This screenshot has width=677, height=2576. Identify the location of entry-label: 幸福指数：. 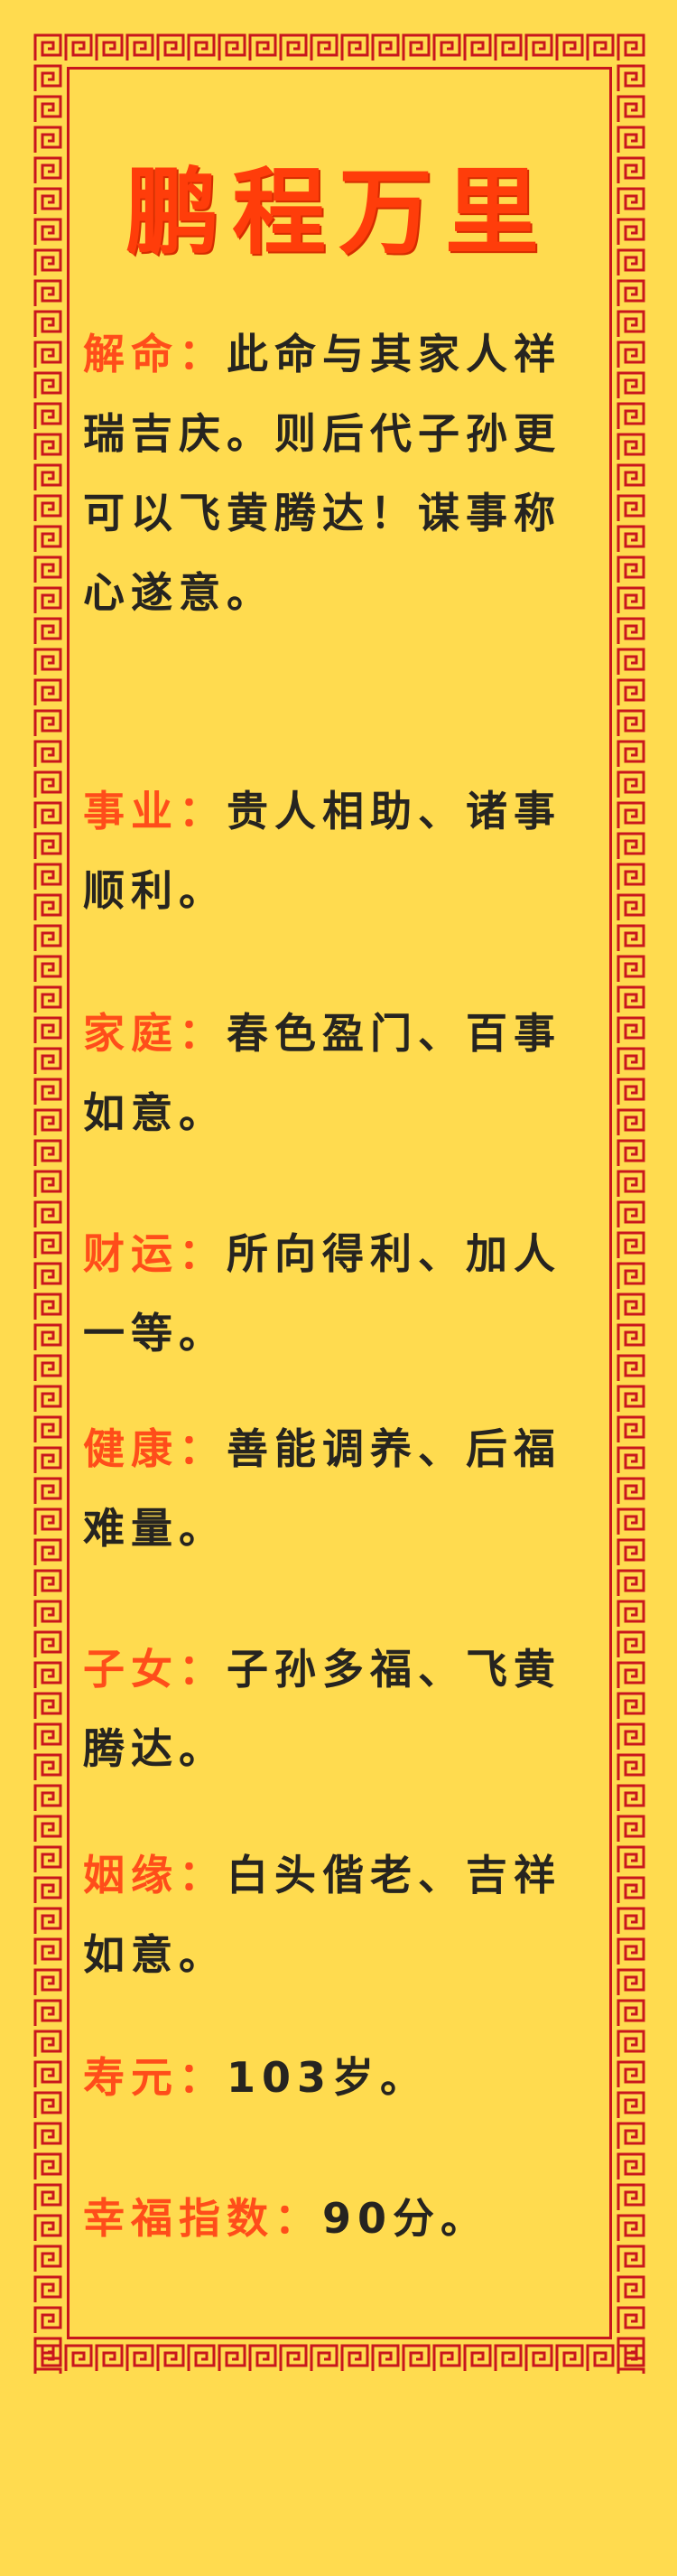
(202, 2219).